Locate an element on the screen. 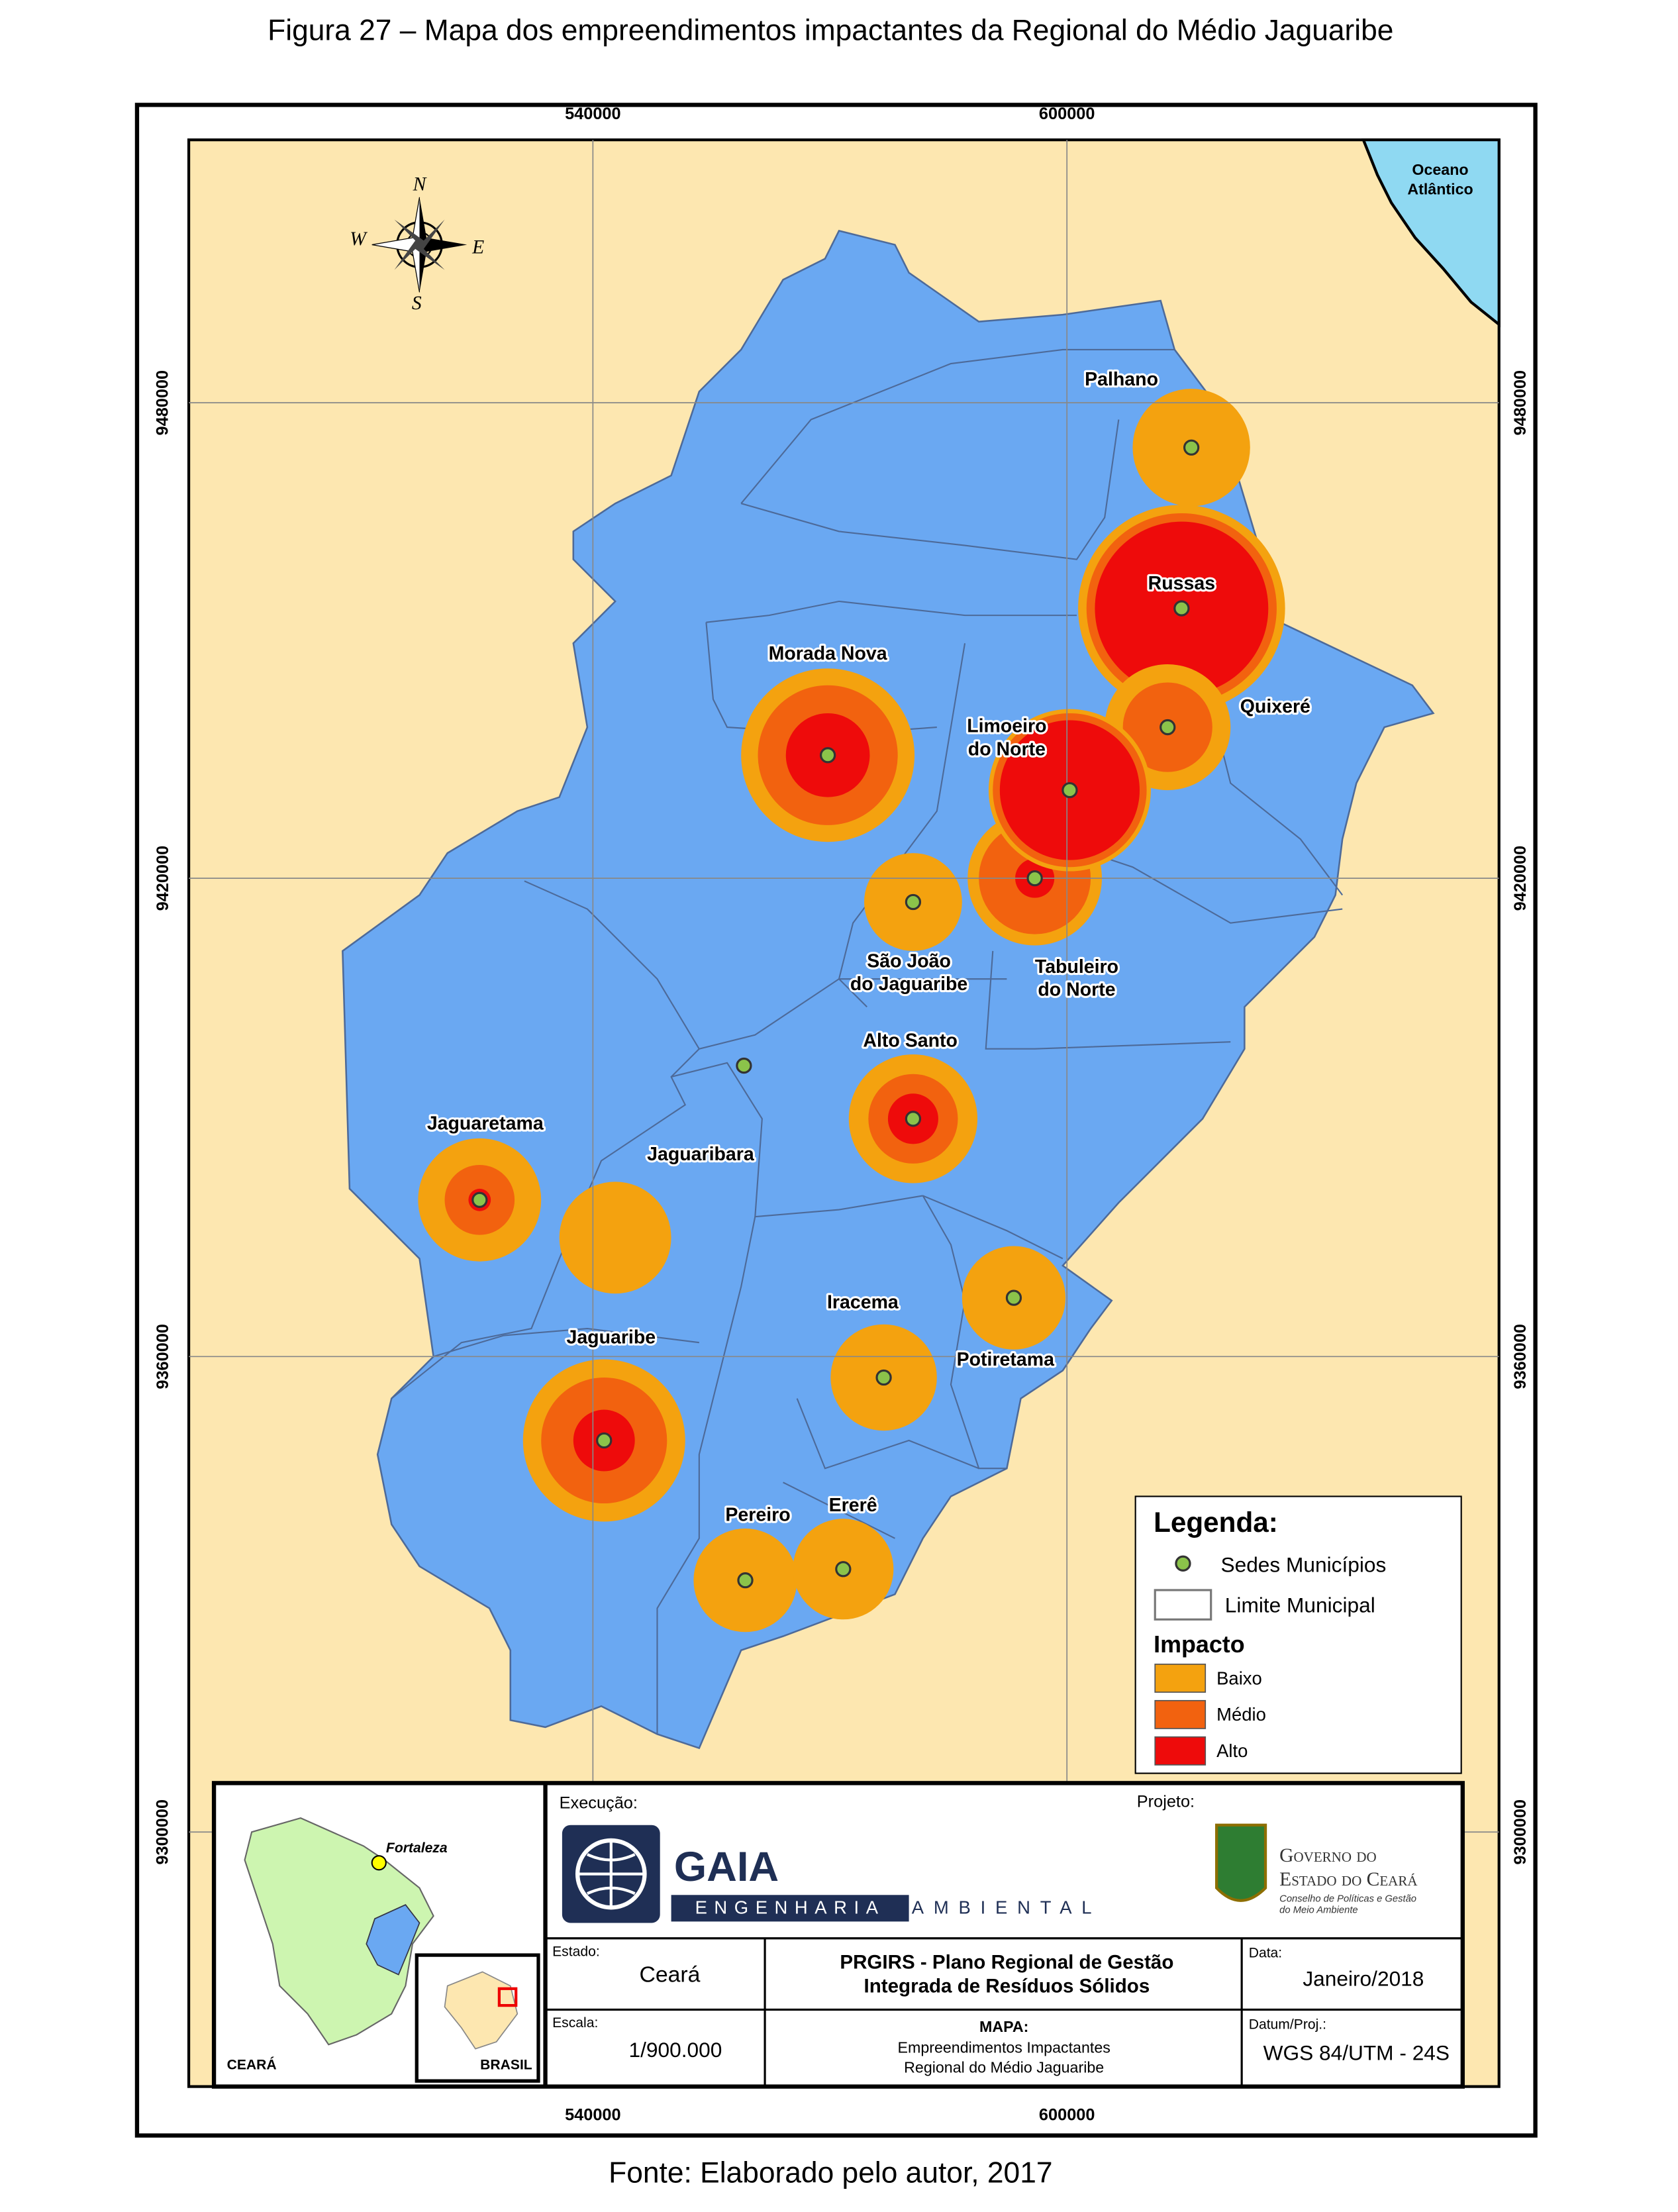 The image size is (1678, 2212). legend-swatches is located at coordinates (1181, 1715).